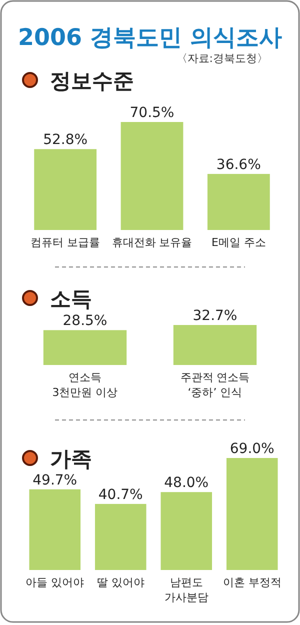  Describe the element at coordinates (186, 483) in the screenshot. I see `data-label: 48.0%` at that location.